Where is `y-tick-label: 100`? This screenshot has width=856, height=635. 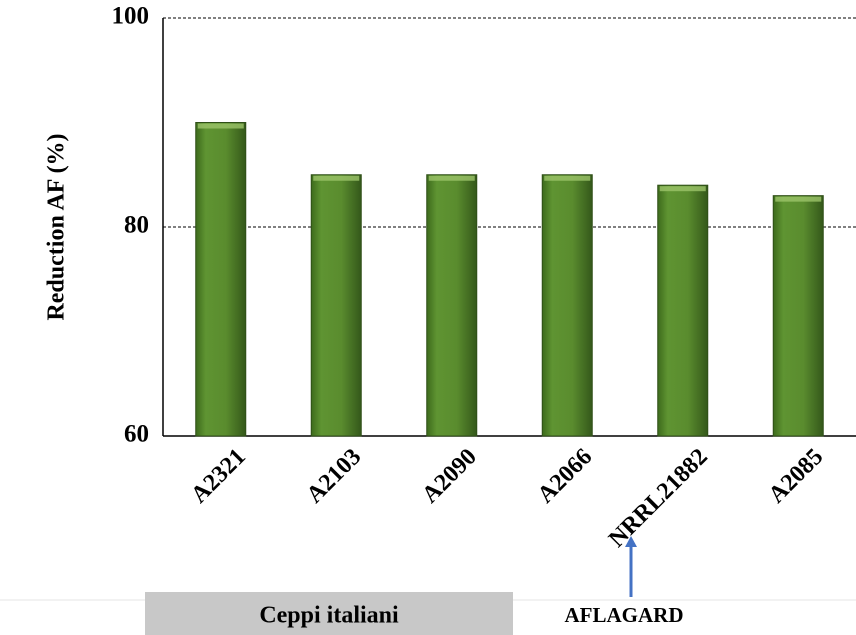
y-tick-label: 100 is located at coordinates (131, 16).